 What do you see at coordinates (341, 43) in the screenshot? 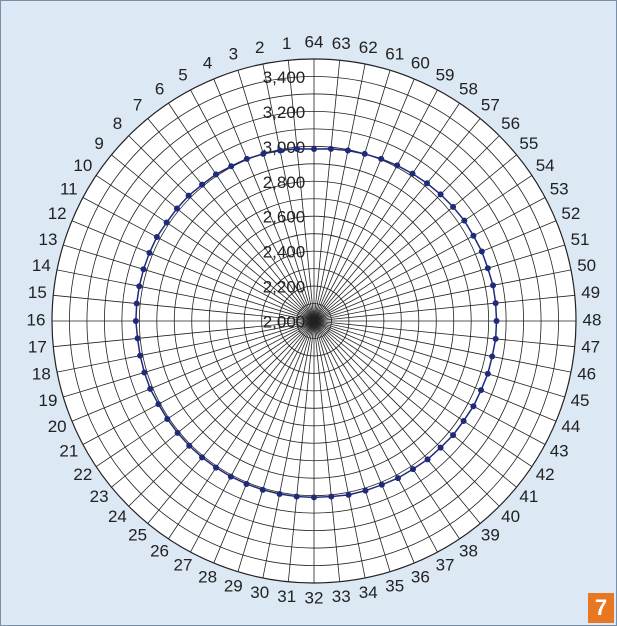
I see `spoke-label: 63` at bounding box center [341, 43].